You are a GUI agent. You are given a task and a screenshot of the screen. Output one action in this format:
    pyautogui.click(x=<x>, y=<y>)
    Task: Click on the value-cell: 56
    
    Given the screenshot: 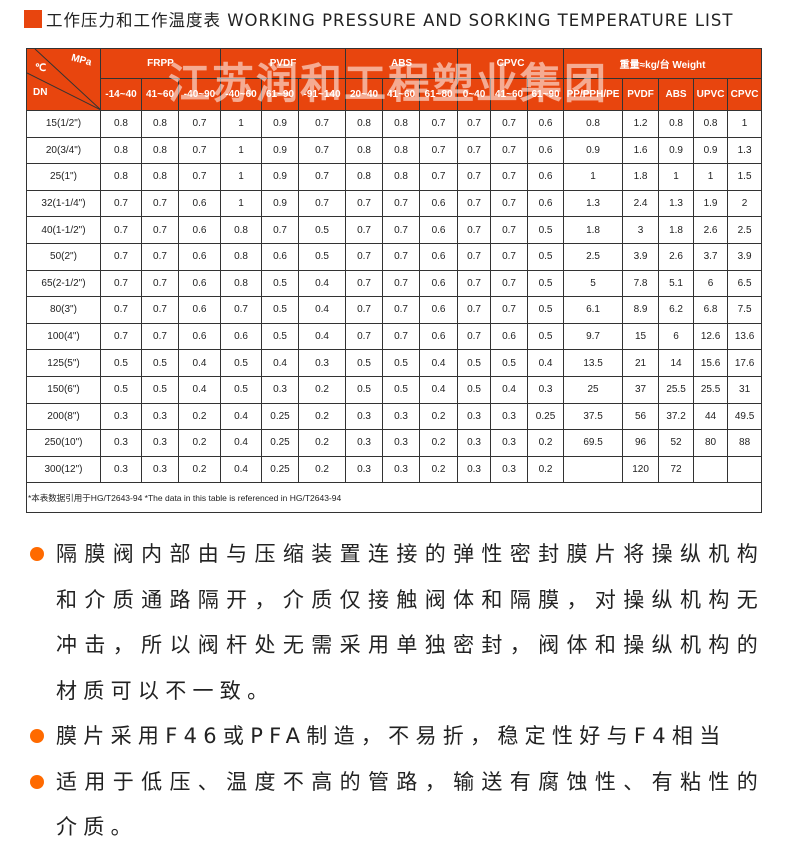 What is the action you would take?
    pyautogui.click(x=641, y=416)
    